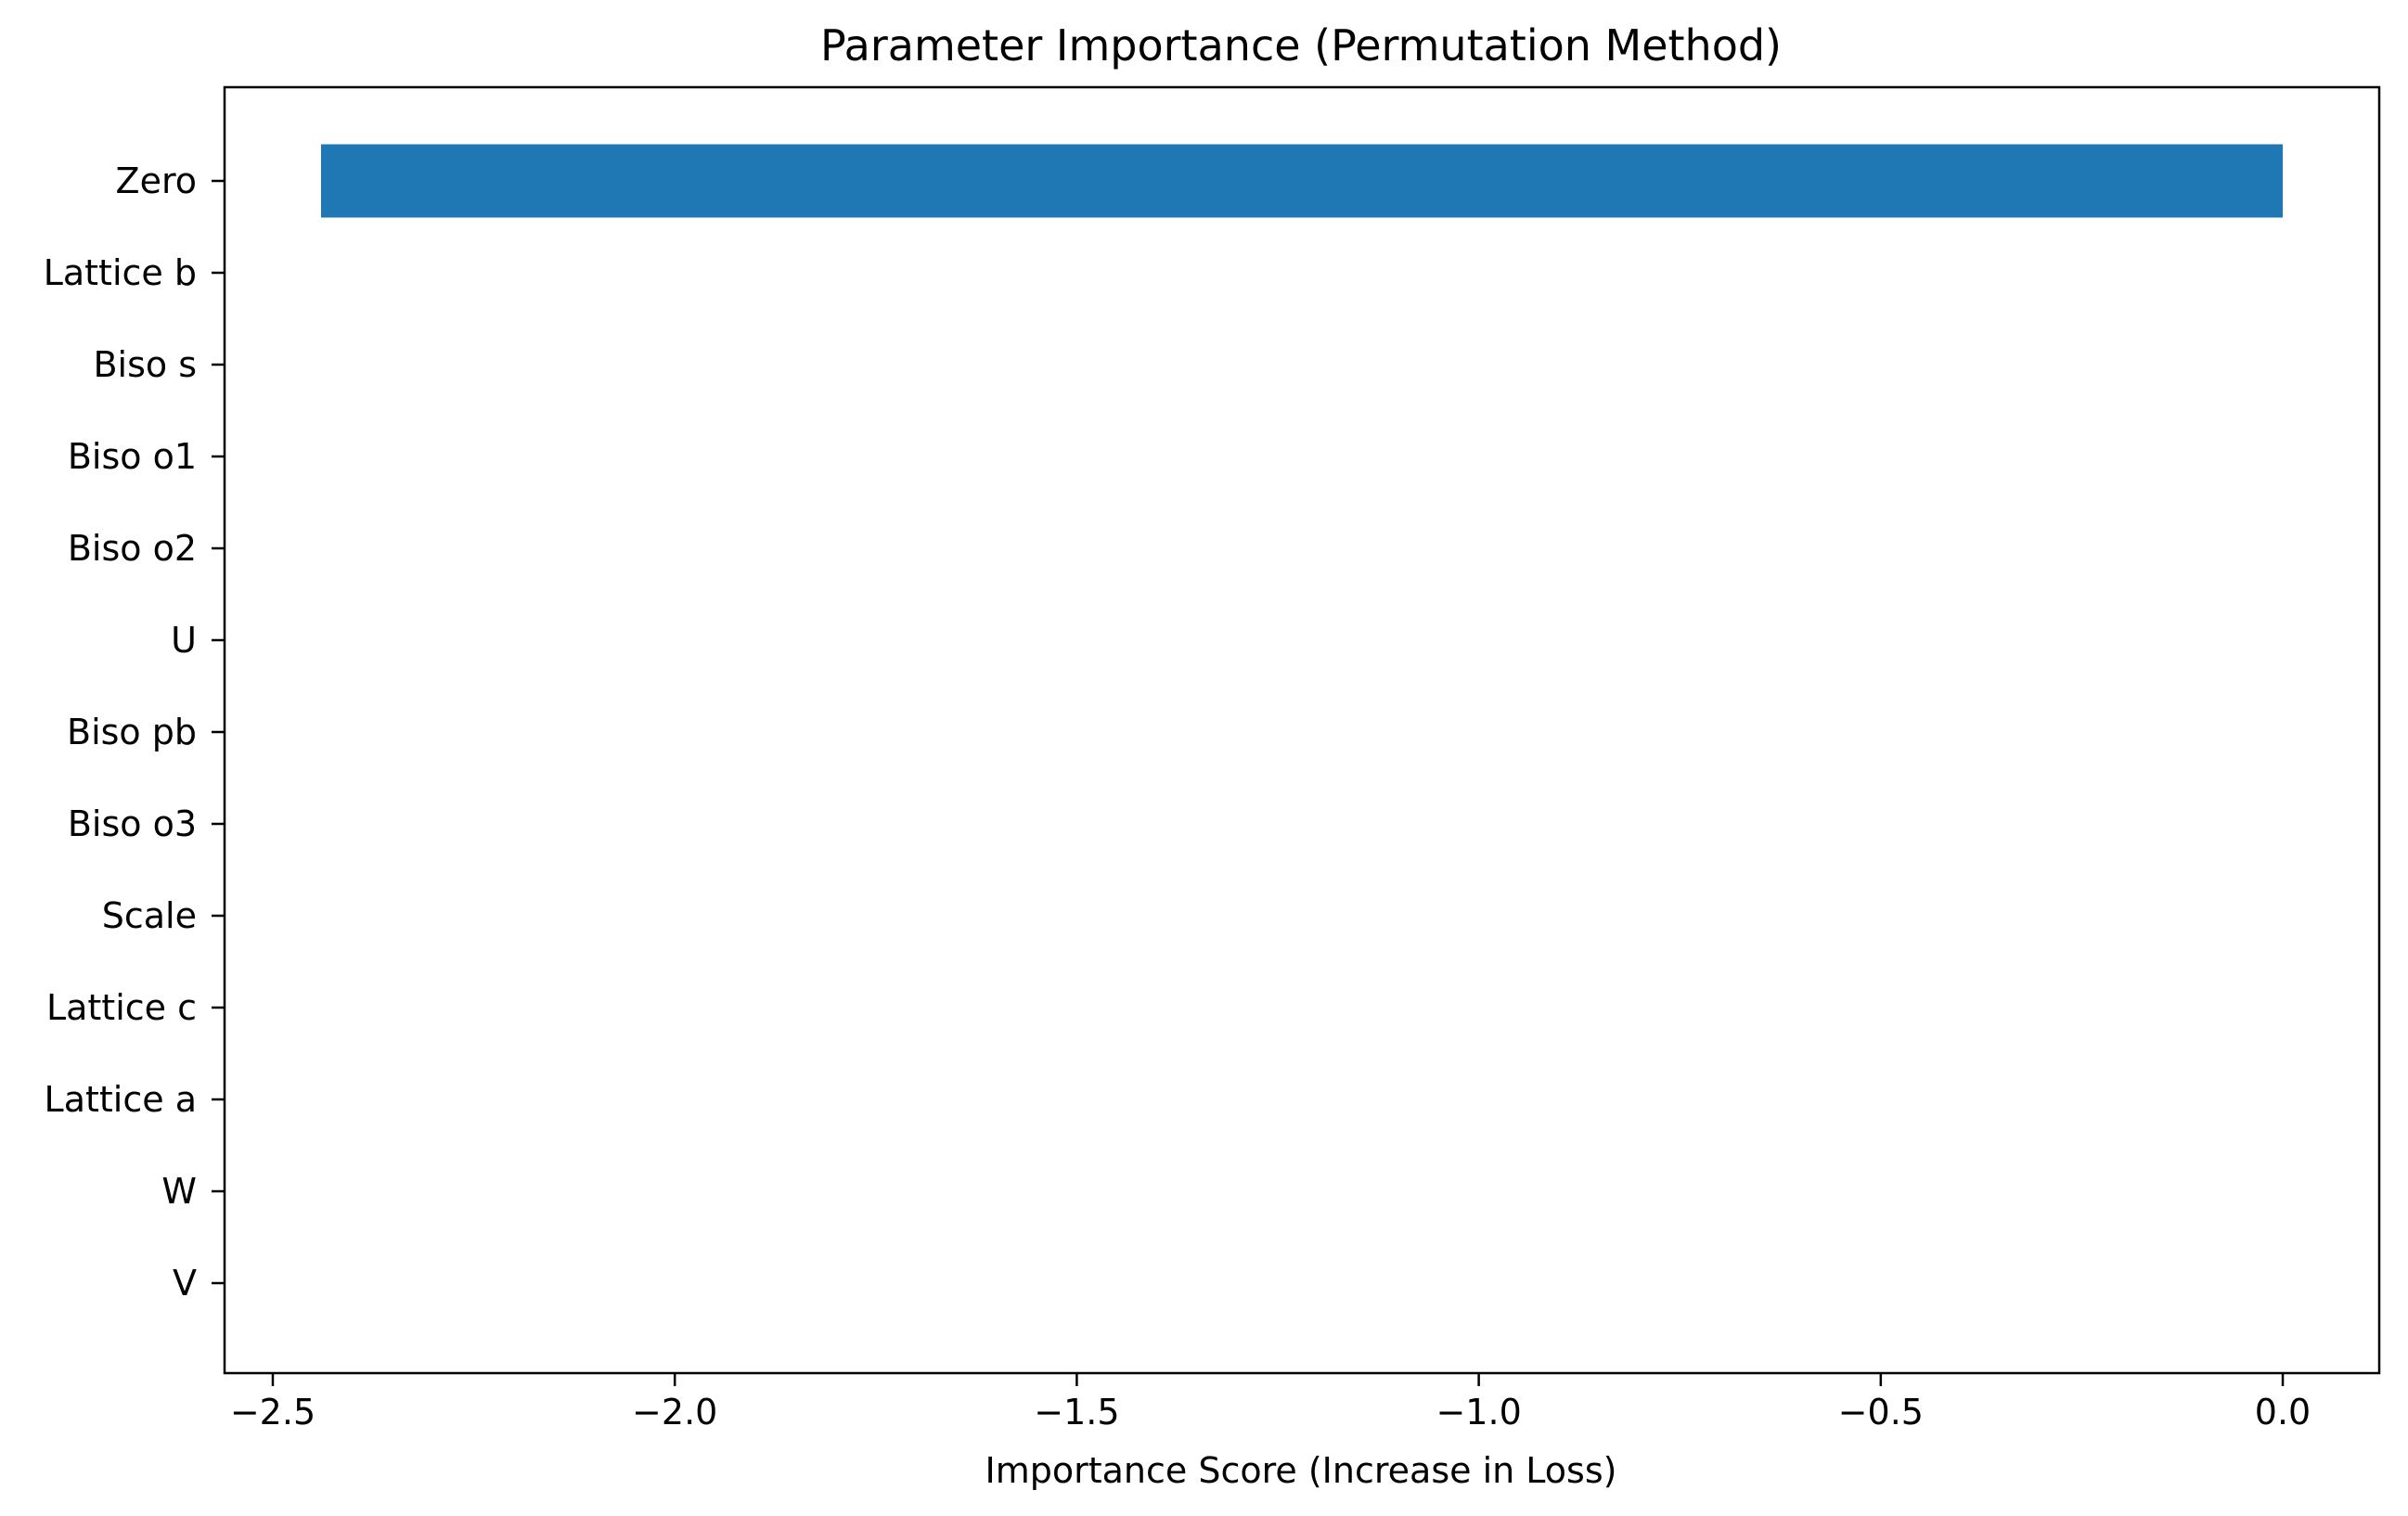  Describe the element at coordinates (145, 364) in the screenshot. I see `y-tick-label: Biso s` at that location.